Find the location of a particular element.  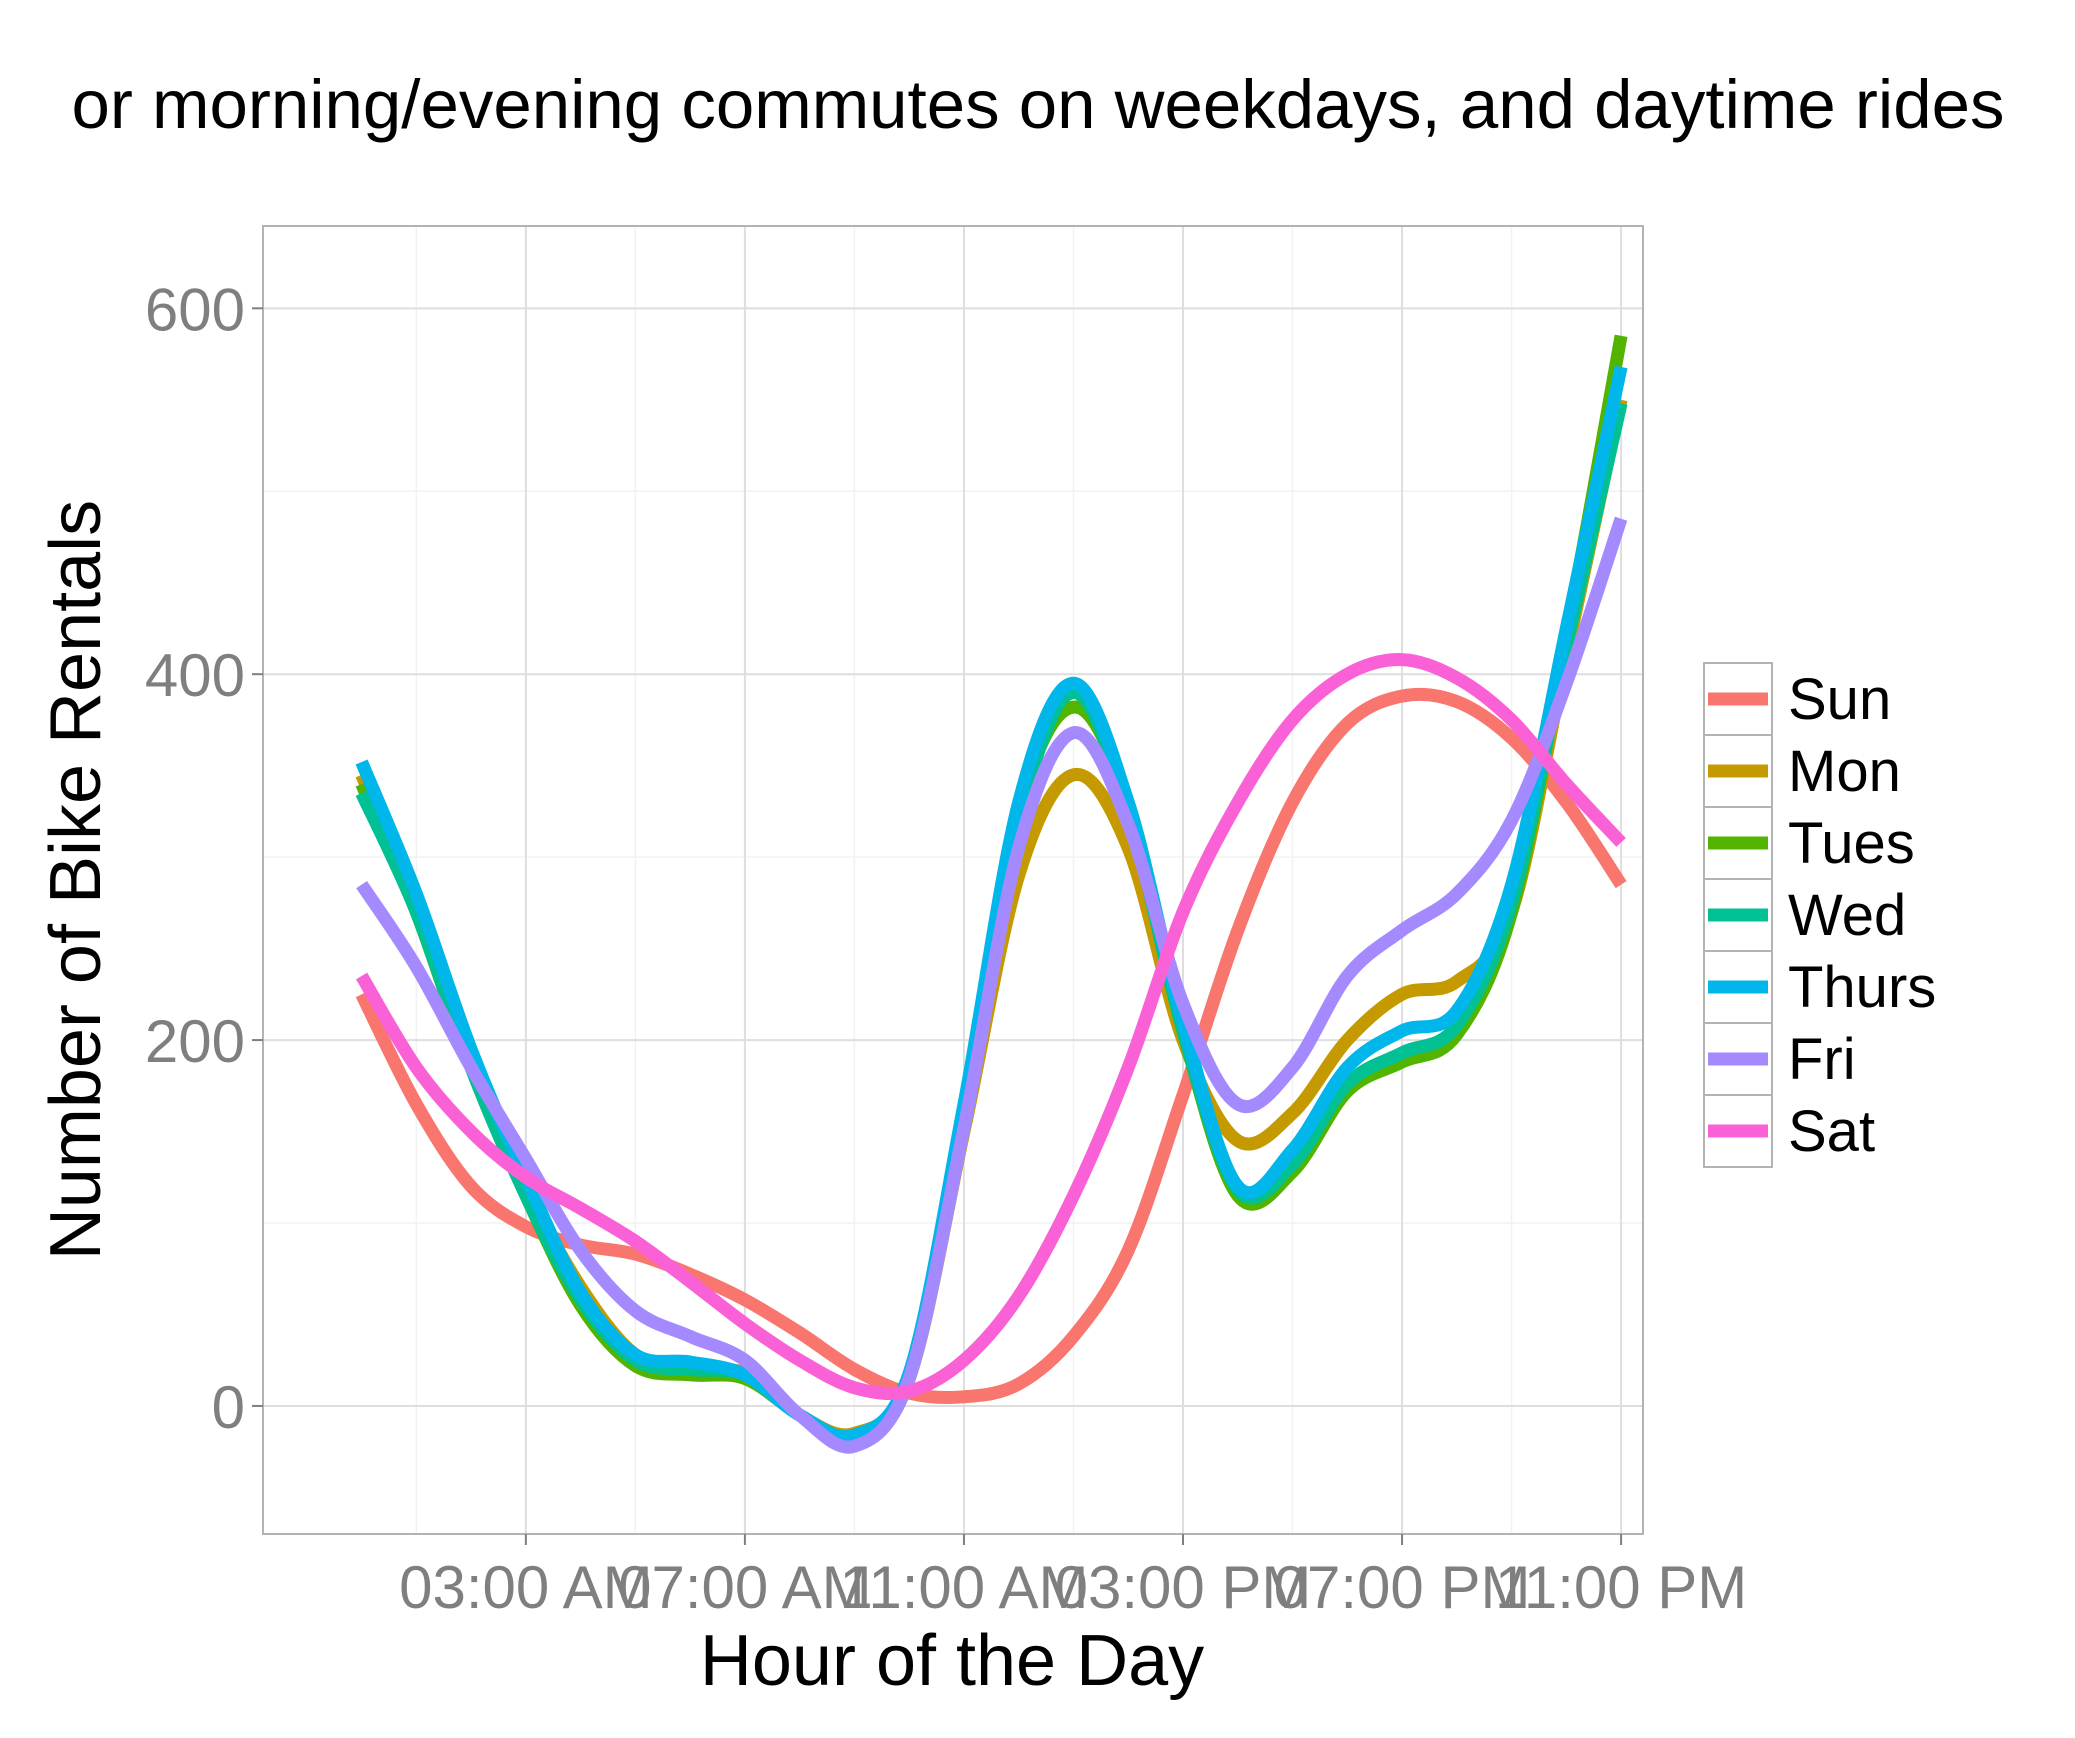

x-tick-label: 03:00 PM is located at coordinates (1183, 1587).